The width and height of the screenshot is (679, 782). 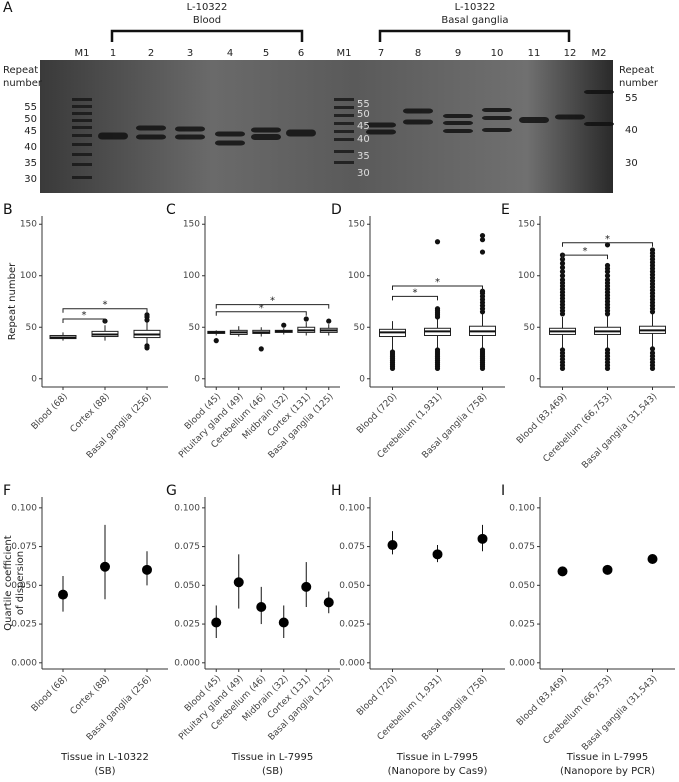 I want to click on y-tick-label: 0.075, so click(x=187, y=547).